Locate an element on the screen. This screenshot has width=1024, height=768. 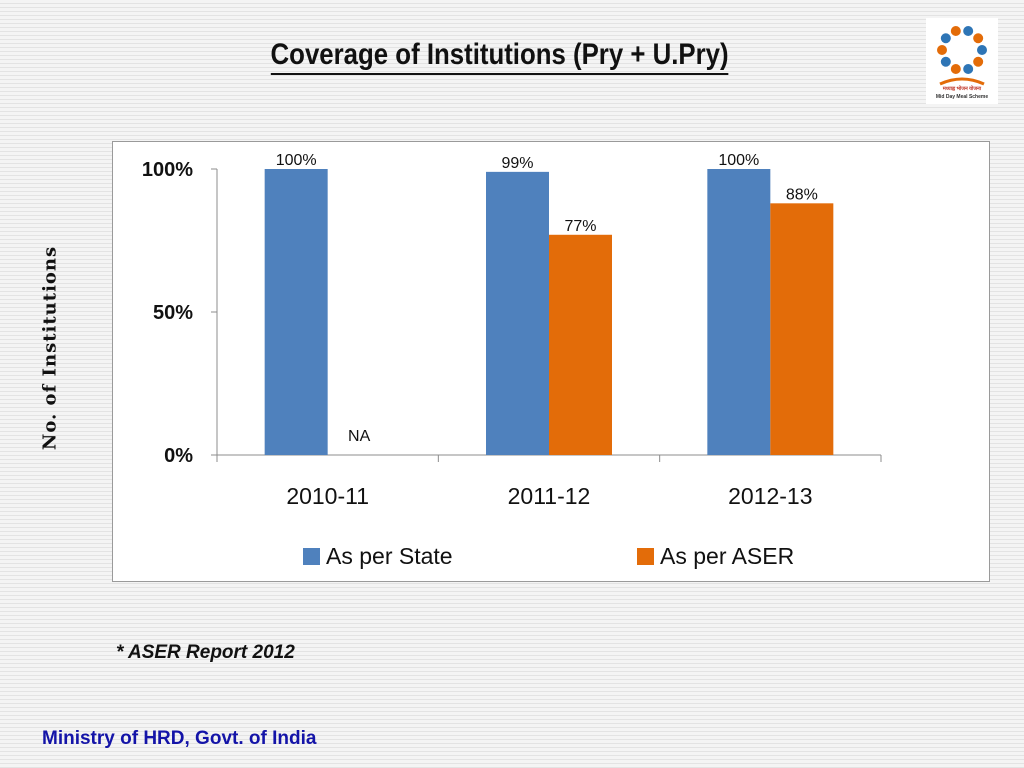
legend-item-state: As per State is located at coordinates (378, 556).